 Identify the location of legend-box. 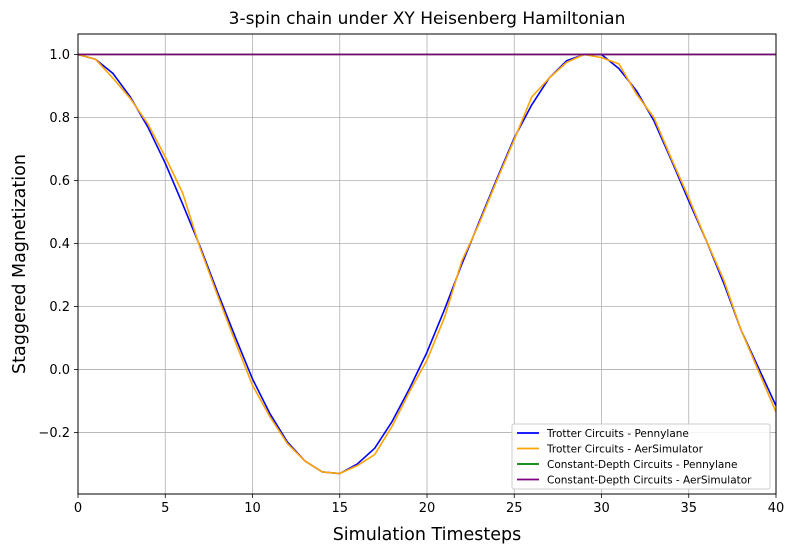
(641, 456).